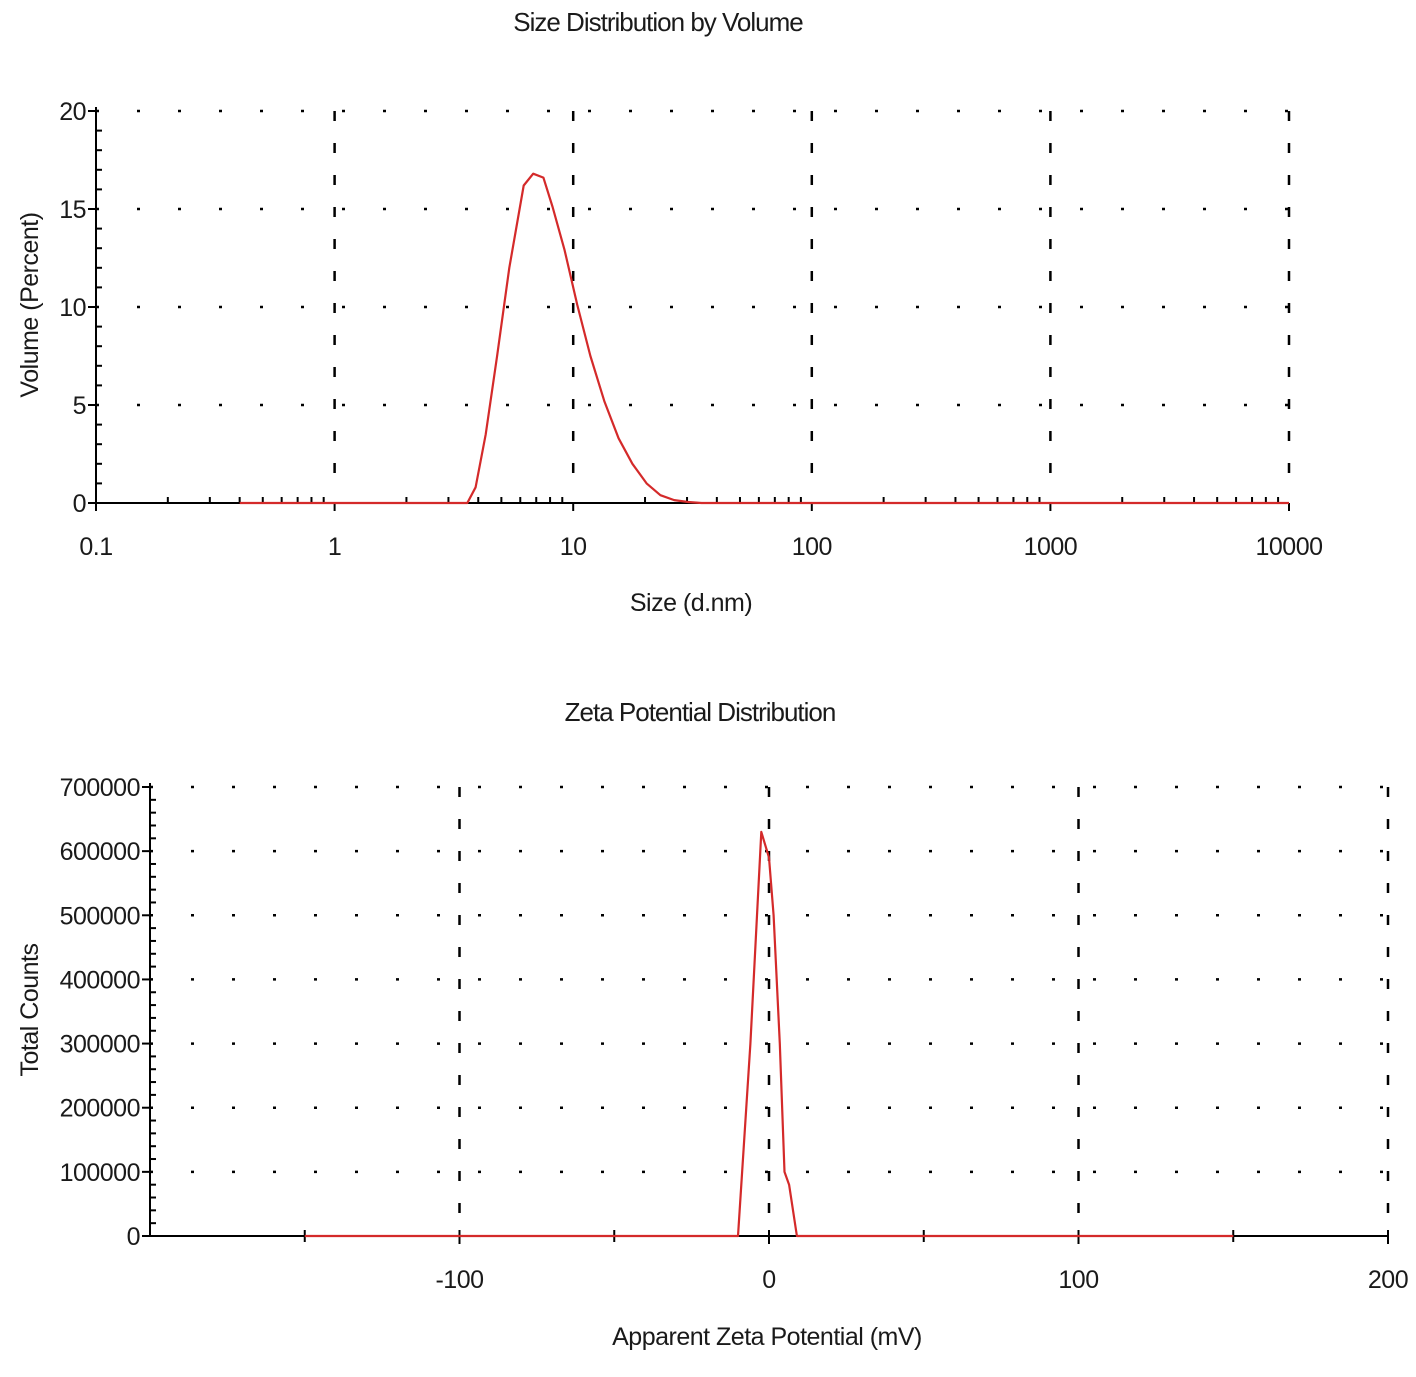 Image resolution: width=1416 pixels, height=1377 pixels. What do you see at coordinates (100, 852) in the screenshot?
I see `y-tick-label: 600000` at bounding box center [100, 852].